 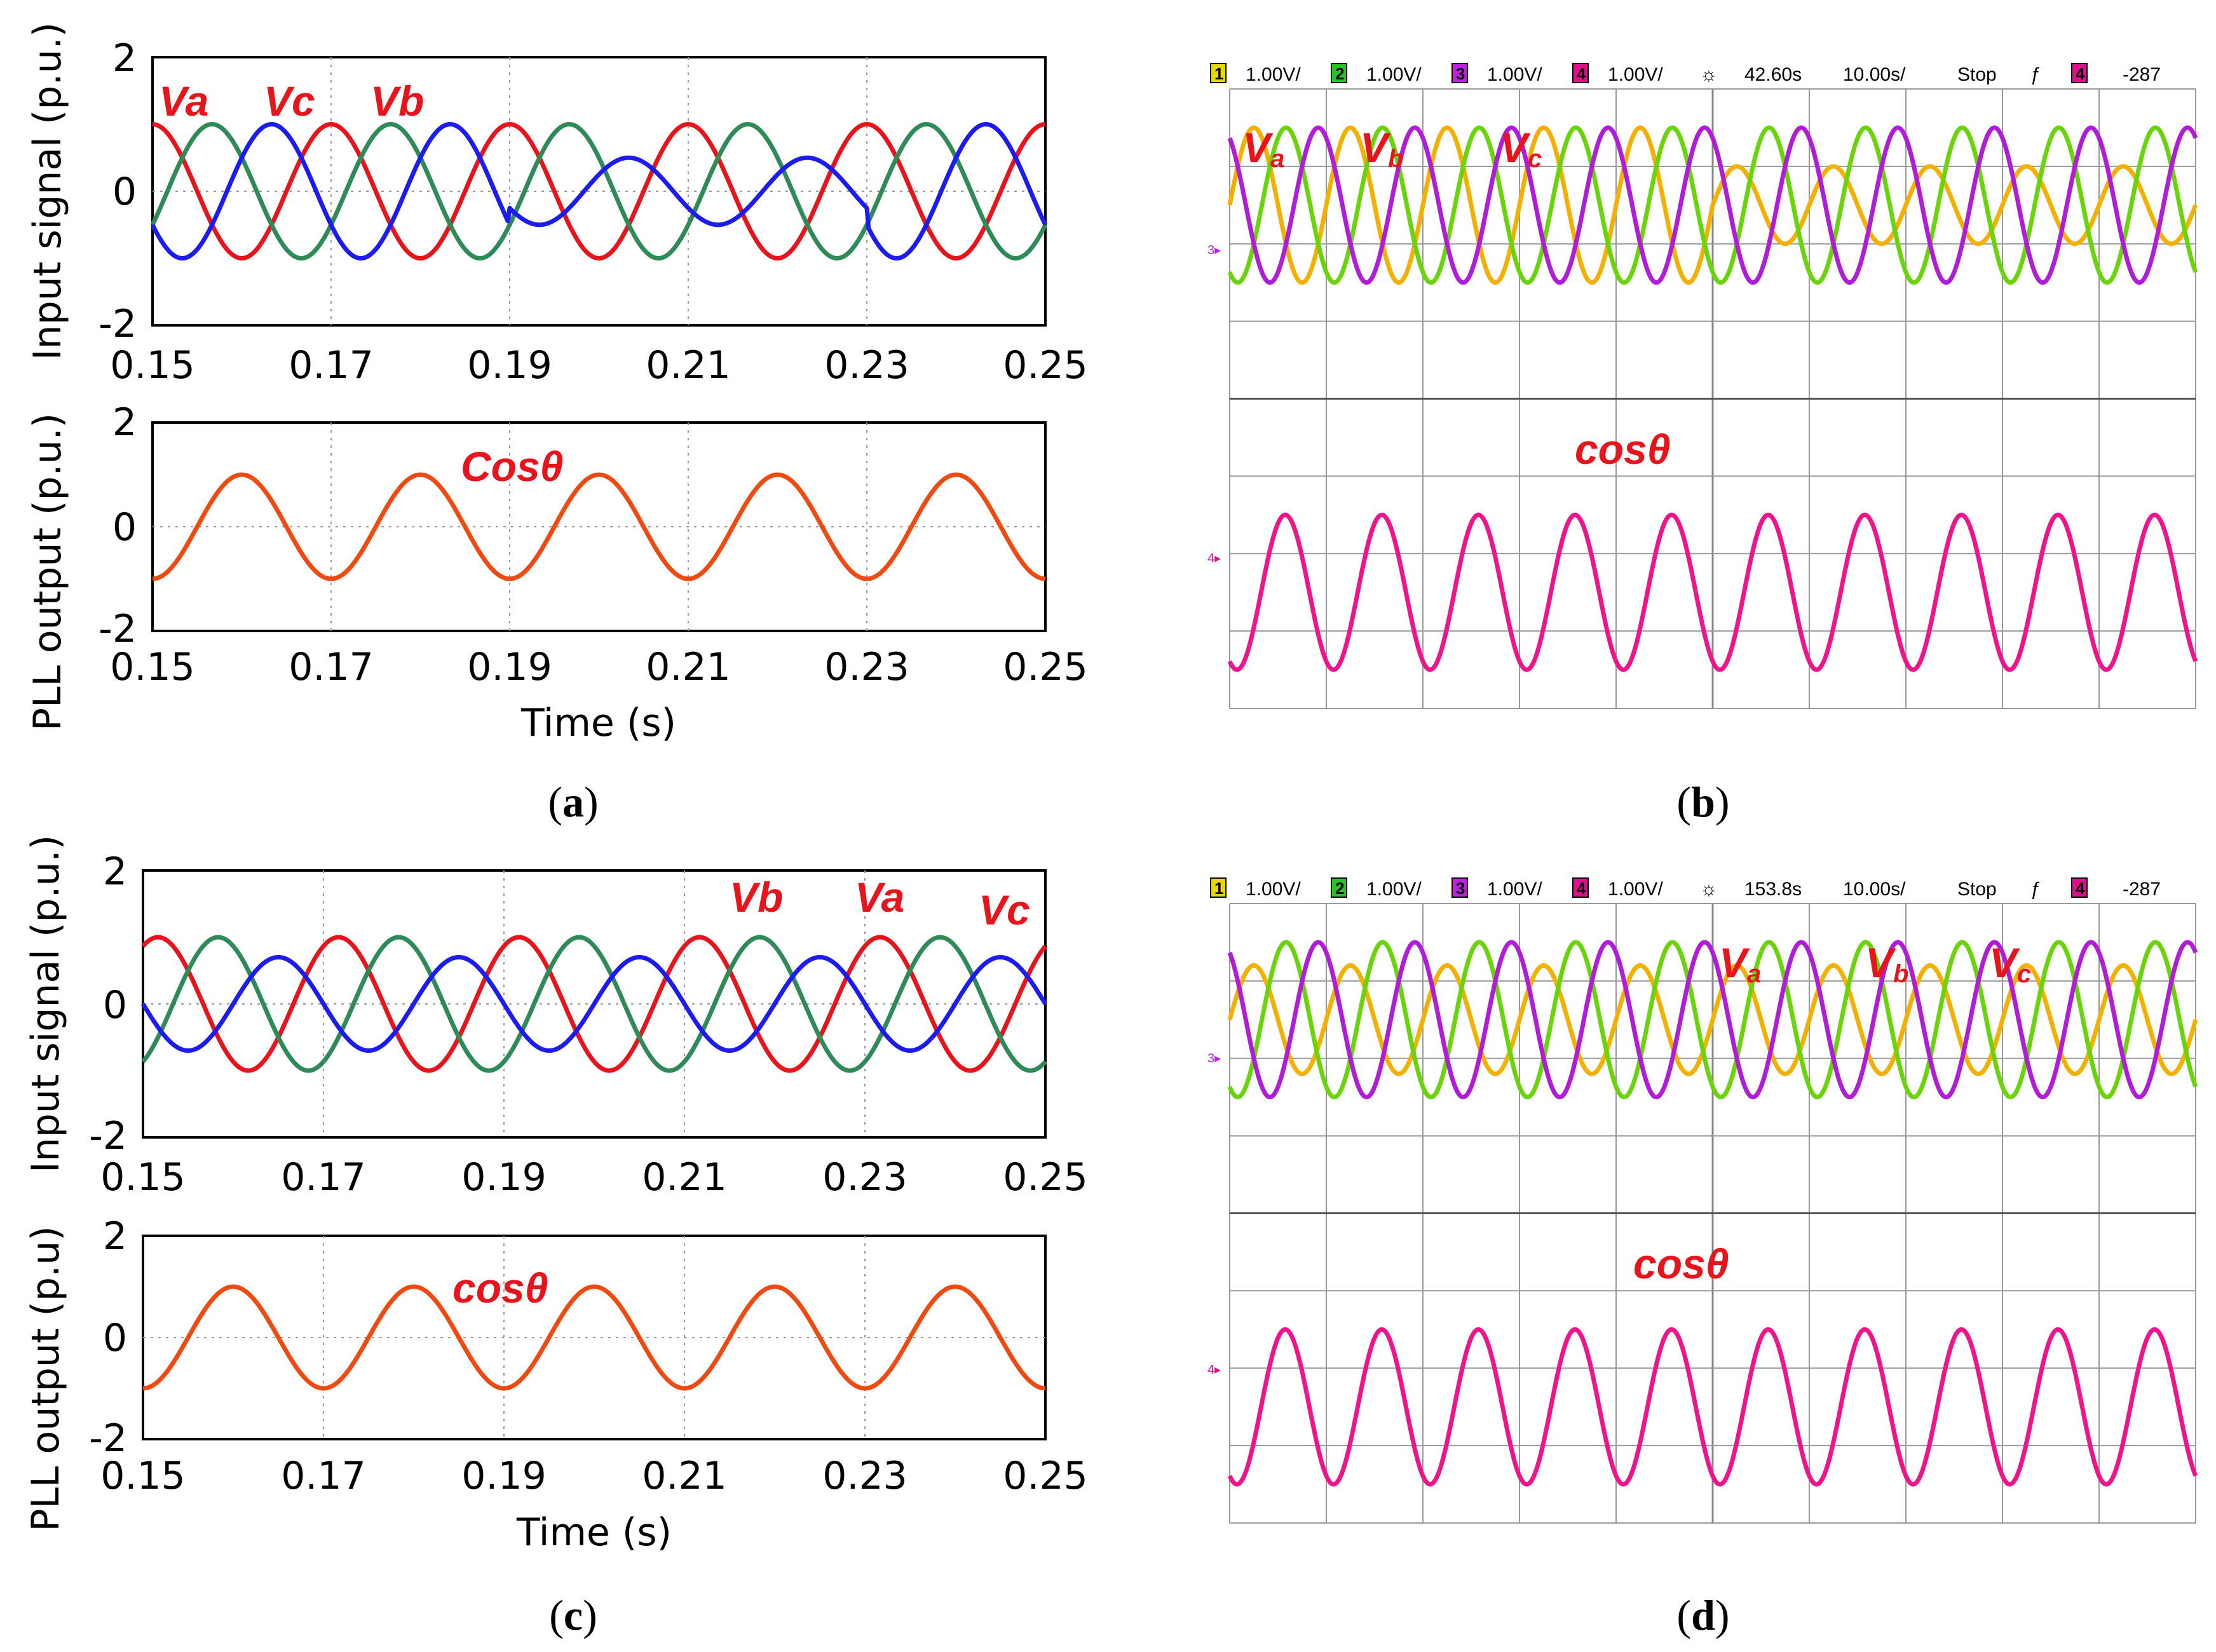 What do you see at coordinates (1702, 1615) in the screenshot?
I see `panel-caption: (d)` at bounding box center [1702, 1615].